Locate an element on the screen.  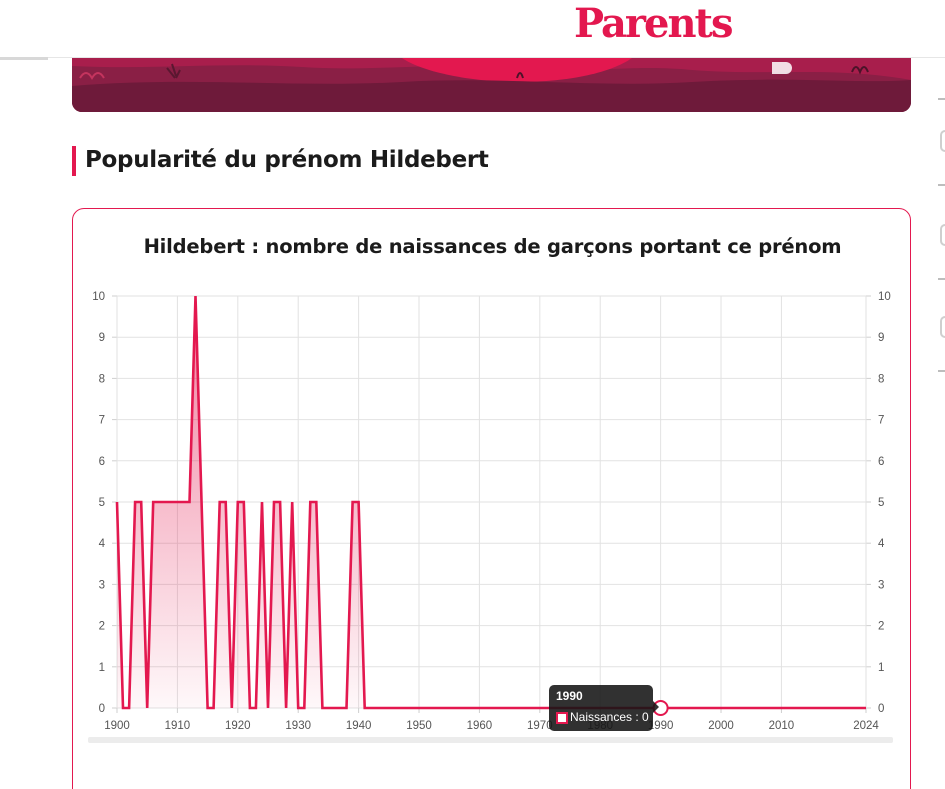
tooltip-arrow is located at coordinates (656, 707).